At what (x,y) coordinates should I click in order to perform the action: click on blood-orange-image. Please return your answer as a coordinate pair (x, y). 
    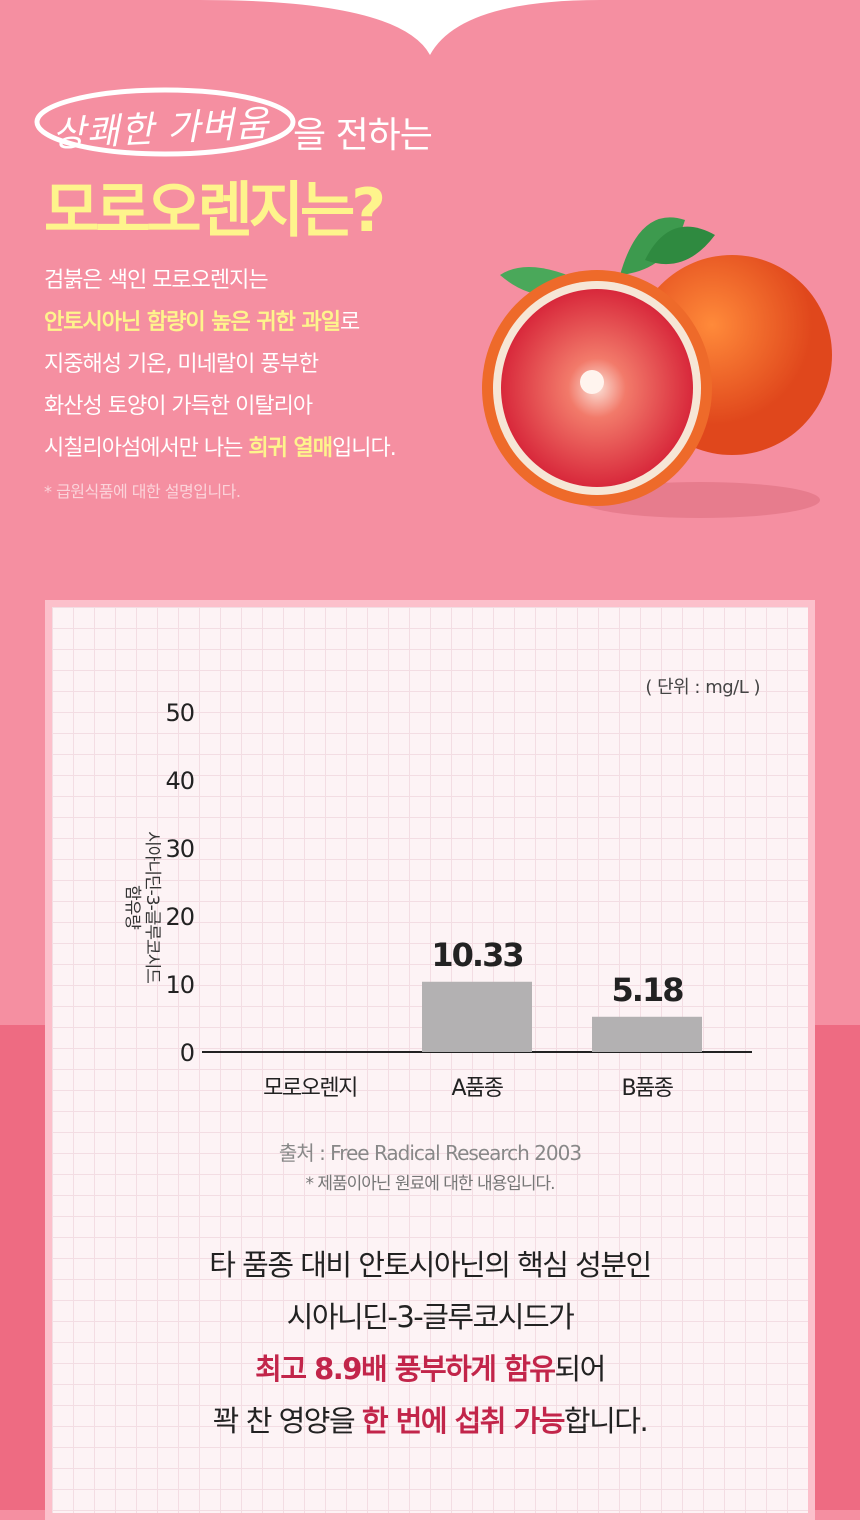
    Looking at the image, I should click on (657, 367).